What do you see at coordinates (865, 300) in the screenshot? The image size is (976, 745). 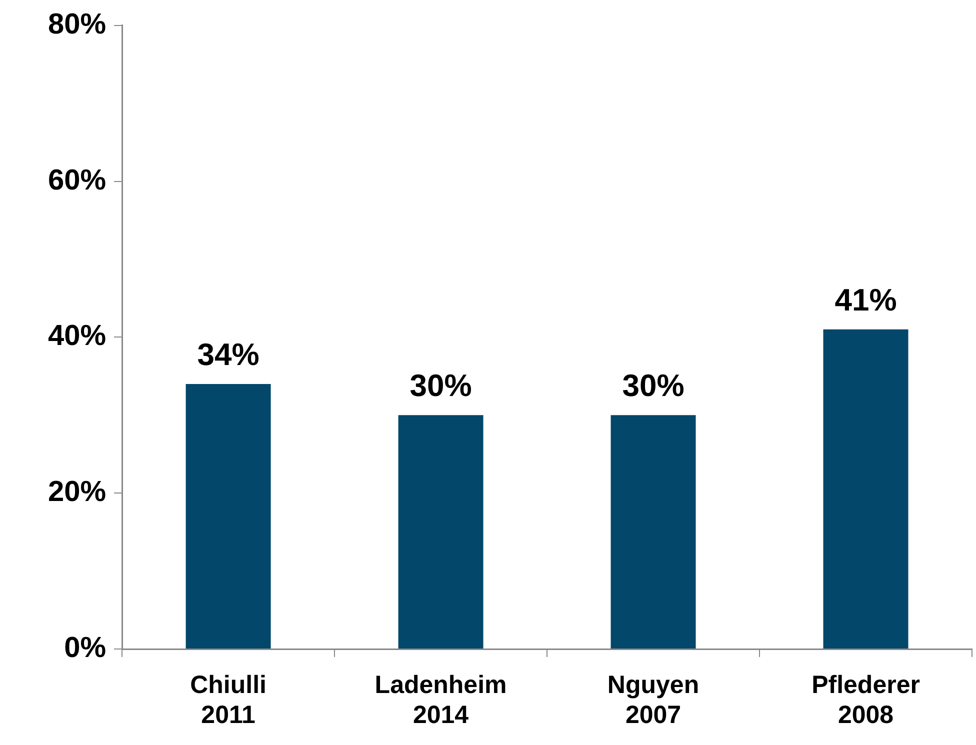 I see `data-label: 41%` at bounding box center [865, 300].